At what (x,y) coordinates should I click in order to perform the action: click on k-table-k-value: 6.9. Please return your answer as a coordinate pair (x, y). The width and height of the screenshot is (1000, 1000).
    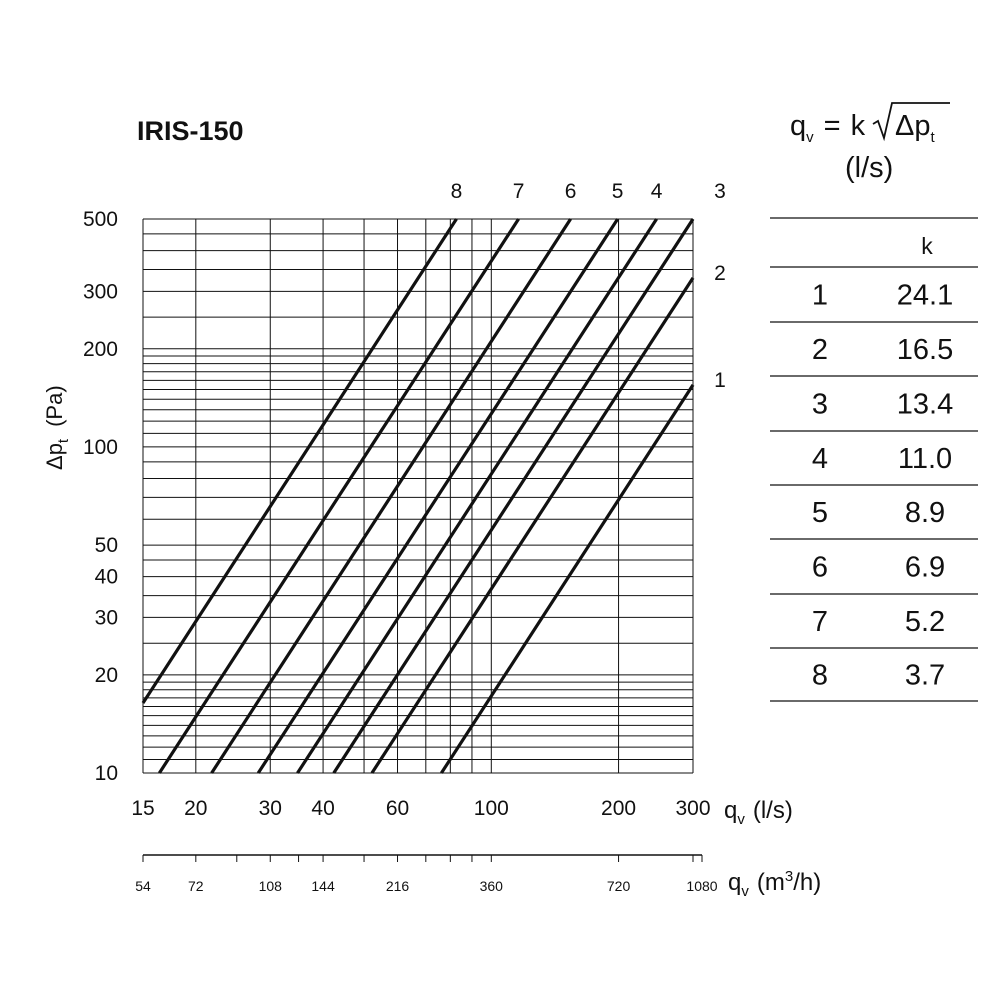
    Looking at the image, I should click on (925, 568).